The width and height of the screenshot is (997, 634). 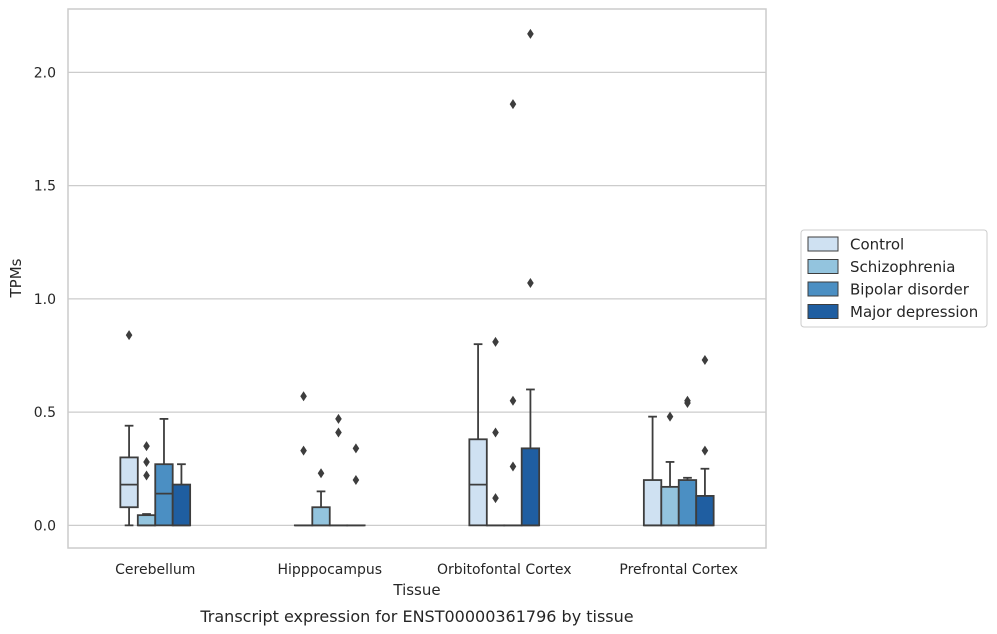 I want to click on y-axis-ticks: 0.0 0.5 1.0 1.5 2.0, so click(x=45, y=299).